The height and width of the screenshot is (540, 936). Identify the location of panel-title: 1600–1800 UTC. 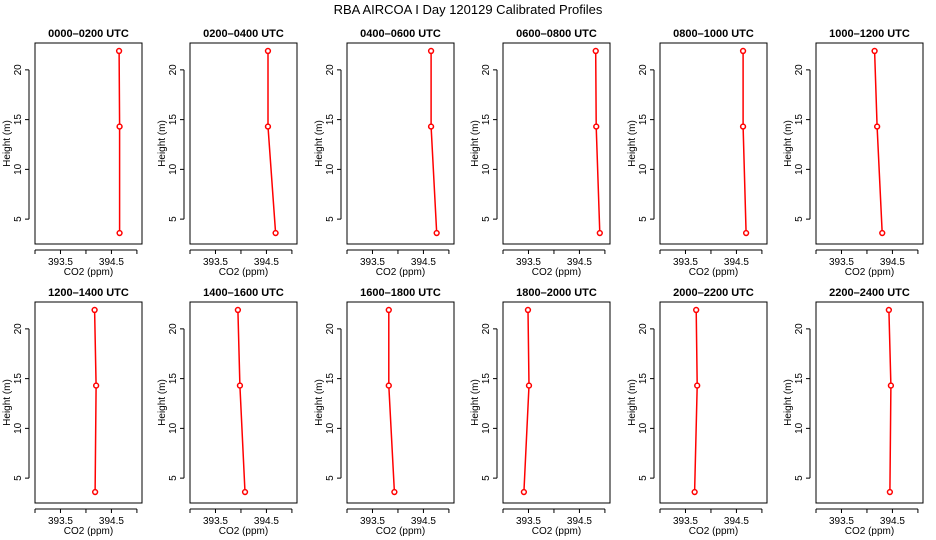
(400, 293).